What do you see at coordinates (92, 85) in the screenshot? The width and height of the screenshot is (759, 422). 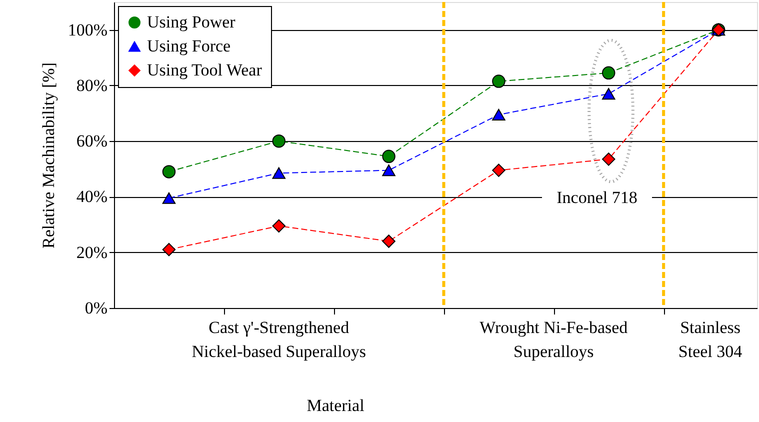 I see `y-tick-label: 80%` at bounding box center [92, 85].